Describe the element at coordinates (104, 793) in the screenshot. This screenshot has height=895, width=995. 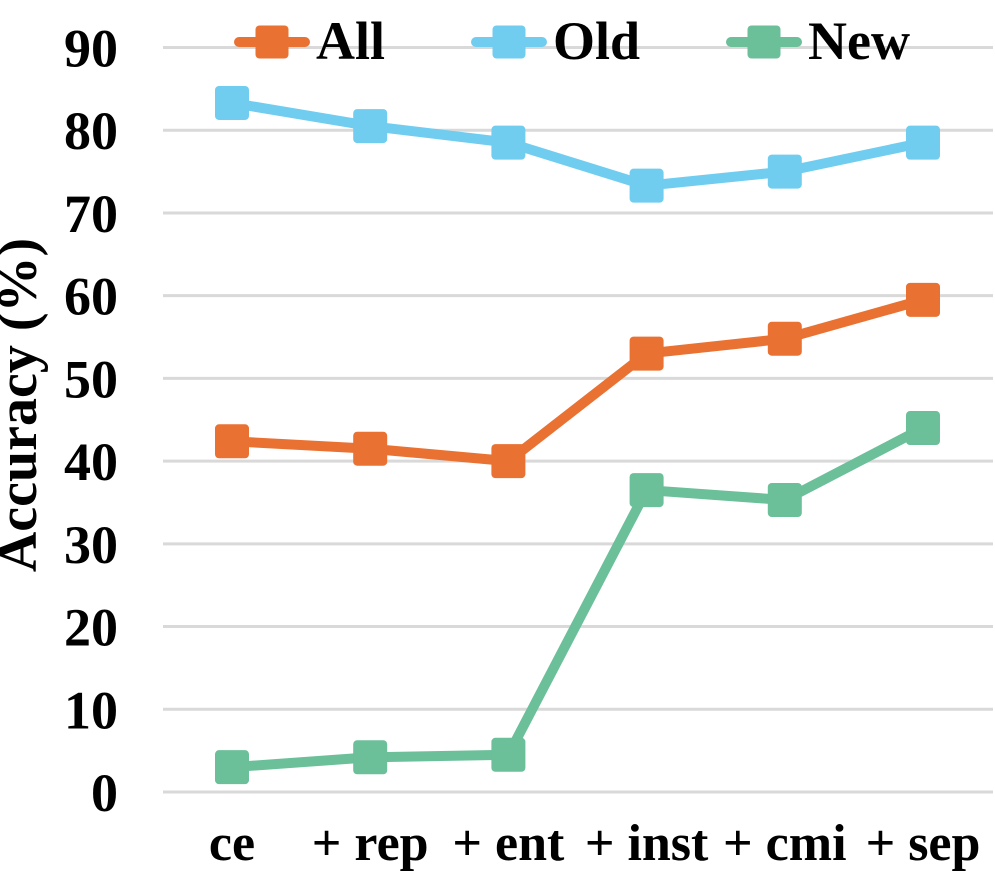
I see `y-tick-label-0: 0` at that location.